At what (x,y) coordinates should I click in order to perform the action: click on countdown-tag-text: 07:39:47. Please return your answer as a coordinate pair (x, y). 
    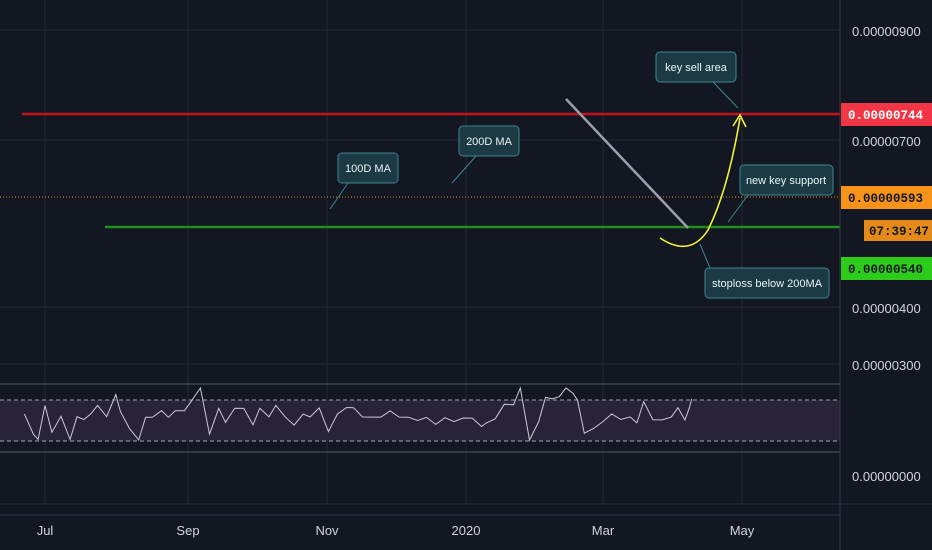
    Looking at the image, I should click on (899, 232).